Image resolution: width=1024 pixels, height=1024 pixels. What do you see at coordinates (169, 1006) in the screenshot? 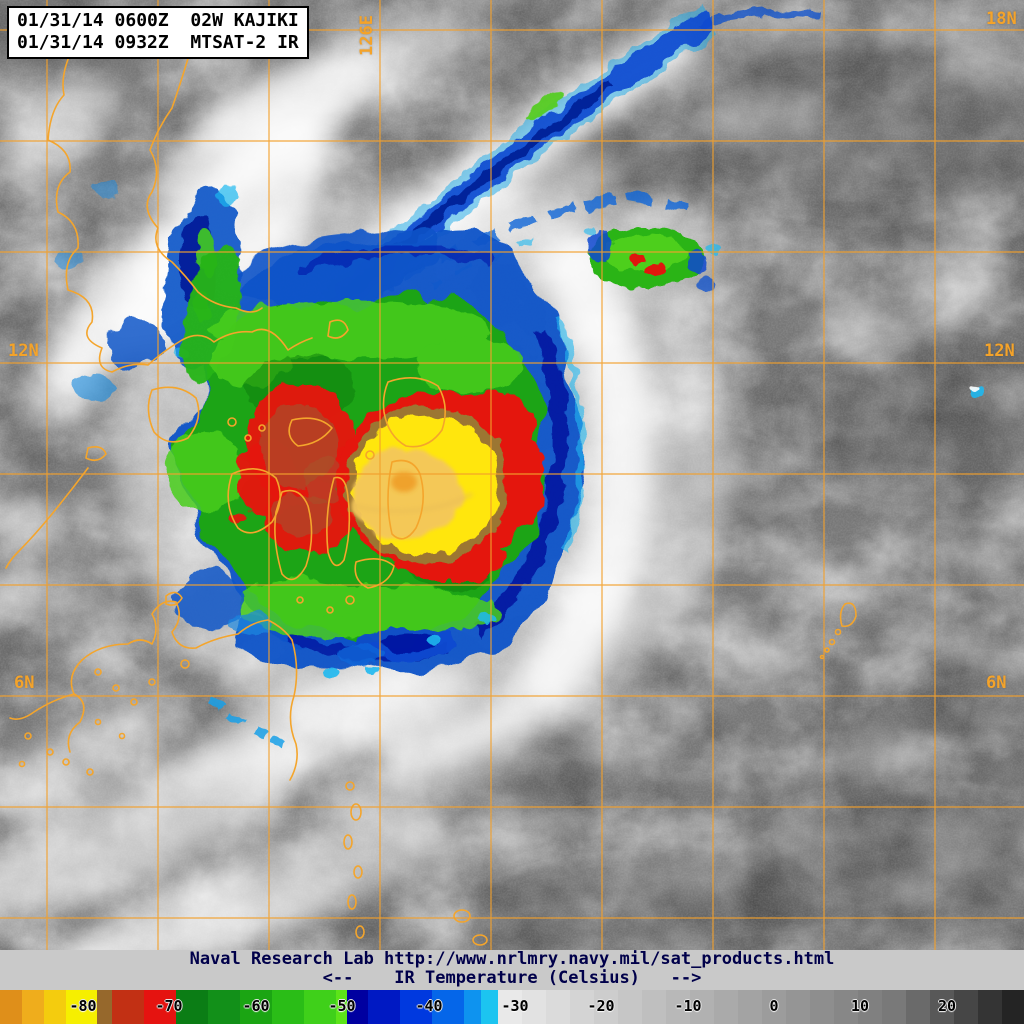
I see `colorbar-tick: -70` at bounding box center [169, 1006].